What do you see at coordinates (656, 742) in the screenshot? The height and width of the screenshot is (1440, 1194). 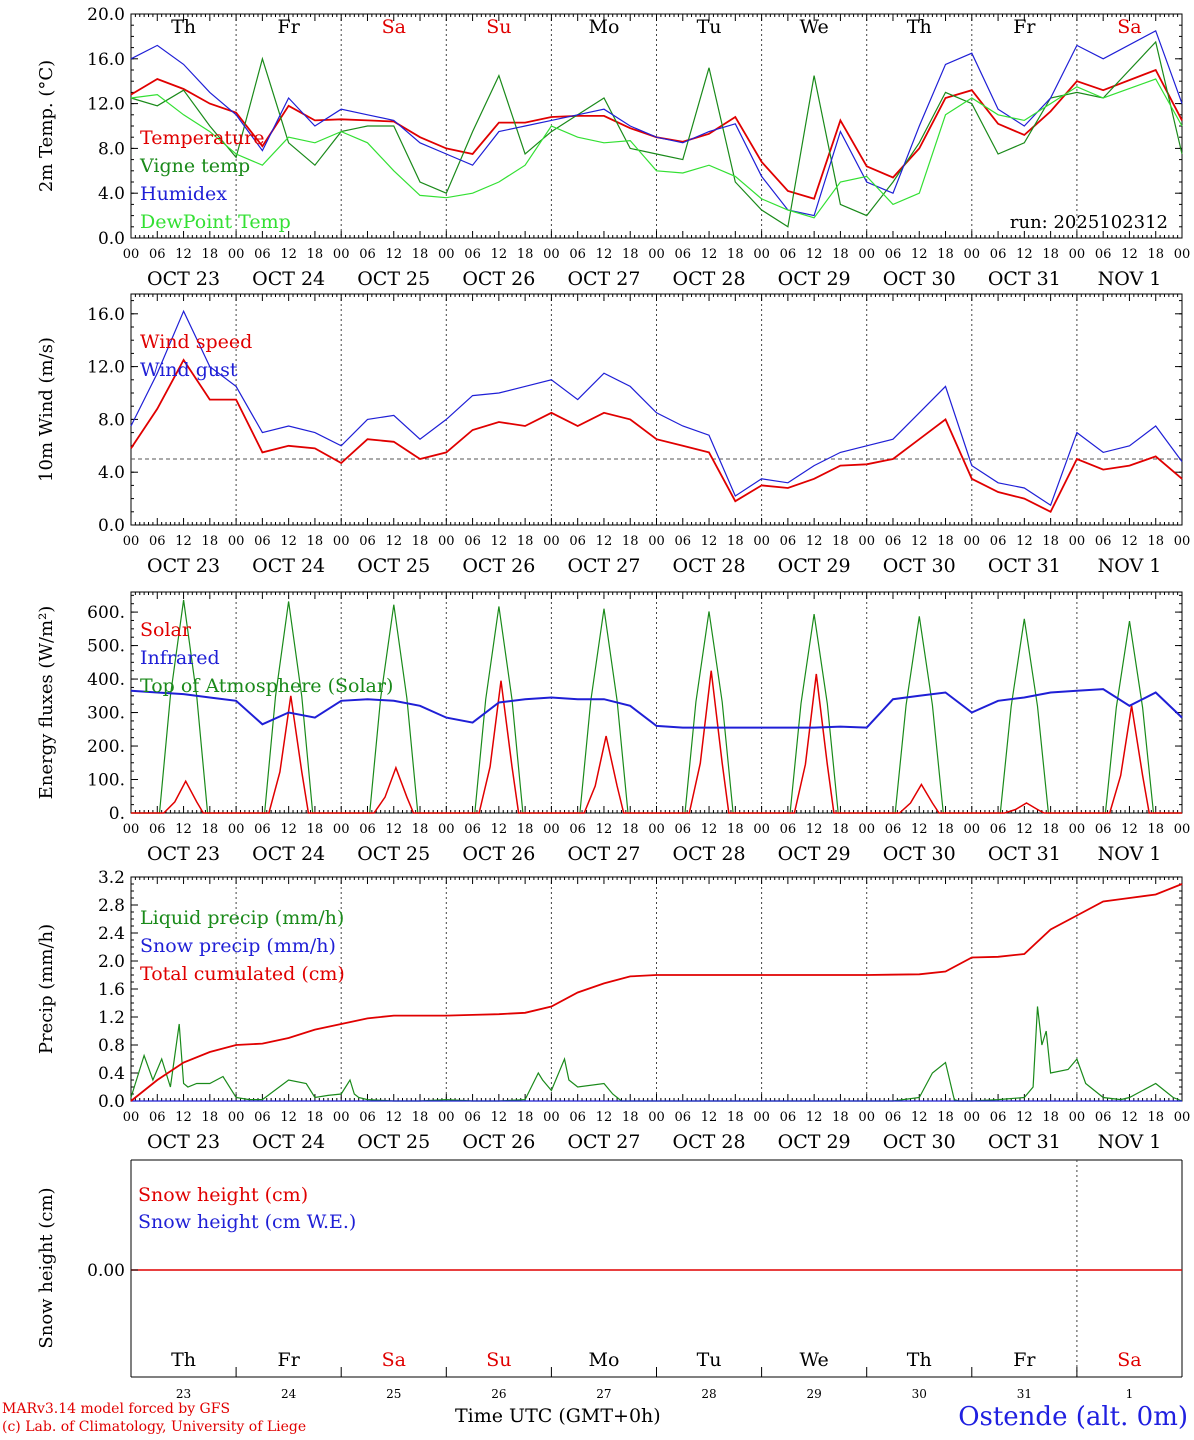 I see `series-line-solar` at bounding box center [656, 742].